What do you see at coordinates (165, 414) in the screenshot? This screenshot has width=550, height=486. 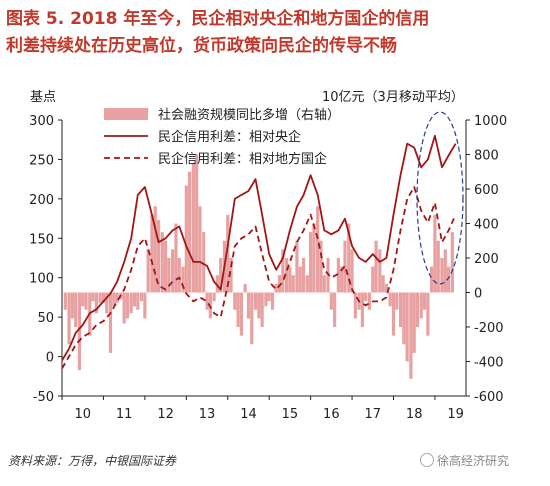 I see `x-tick-label: 12` at bounding box center [165, 414].